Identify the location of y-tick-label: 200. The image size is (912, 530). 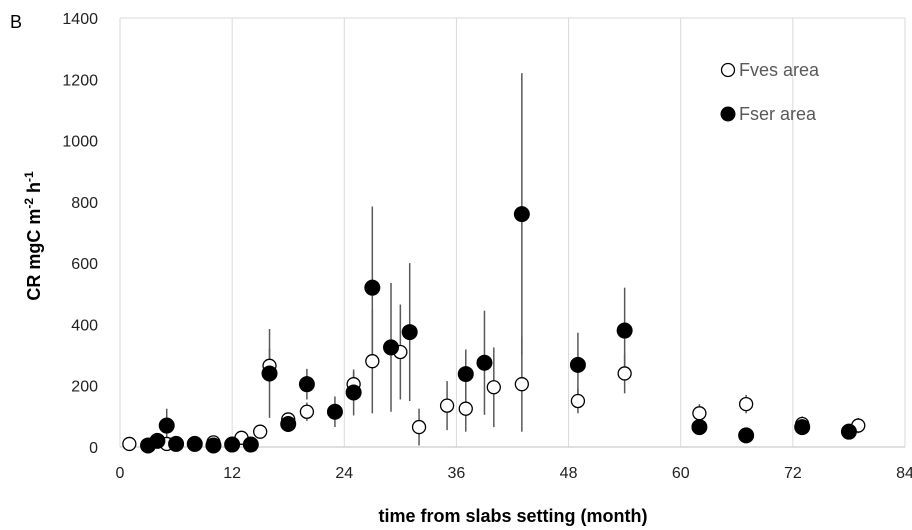
(84, 387).